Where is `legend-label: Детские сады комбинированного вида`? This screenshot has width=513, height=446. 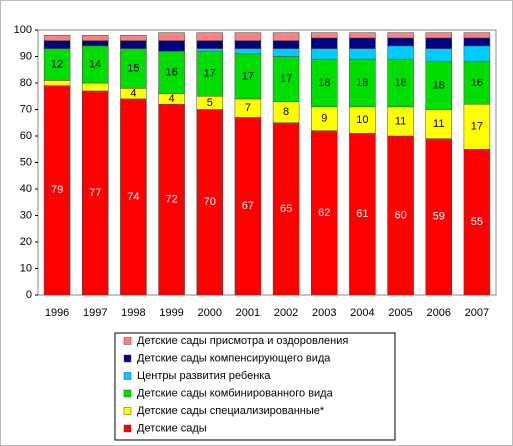 legend-label: Детские сады комбинированного вида is located at coordinates (235, 393).